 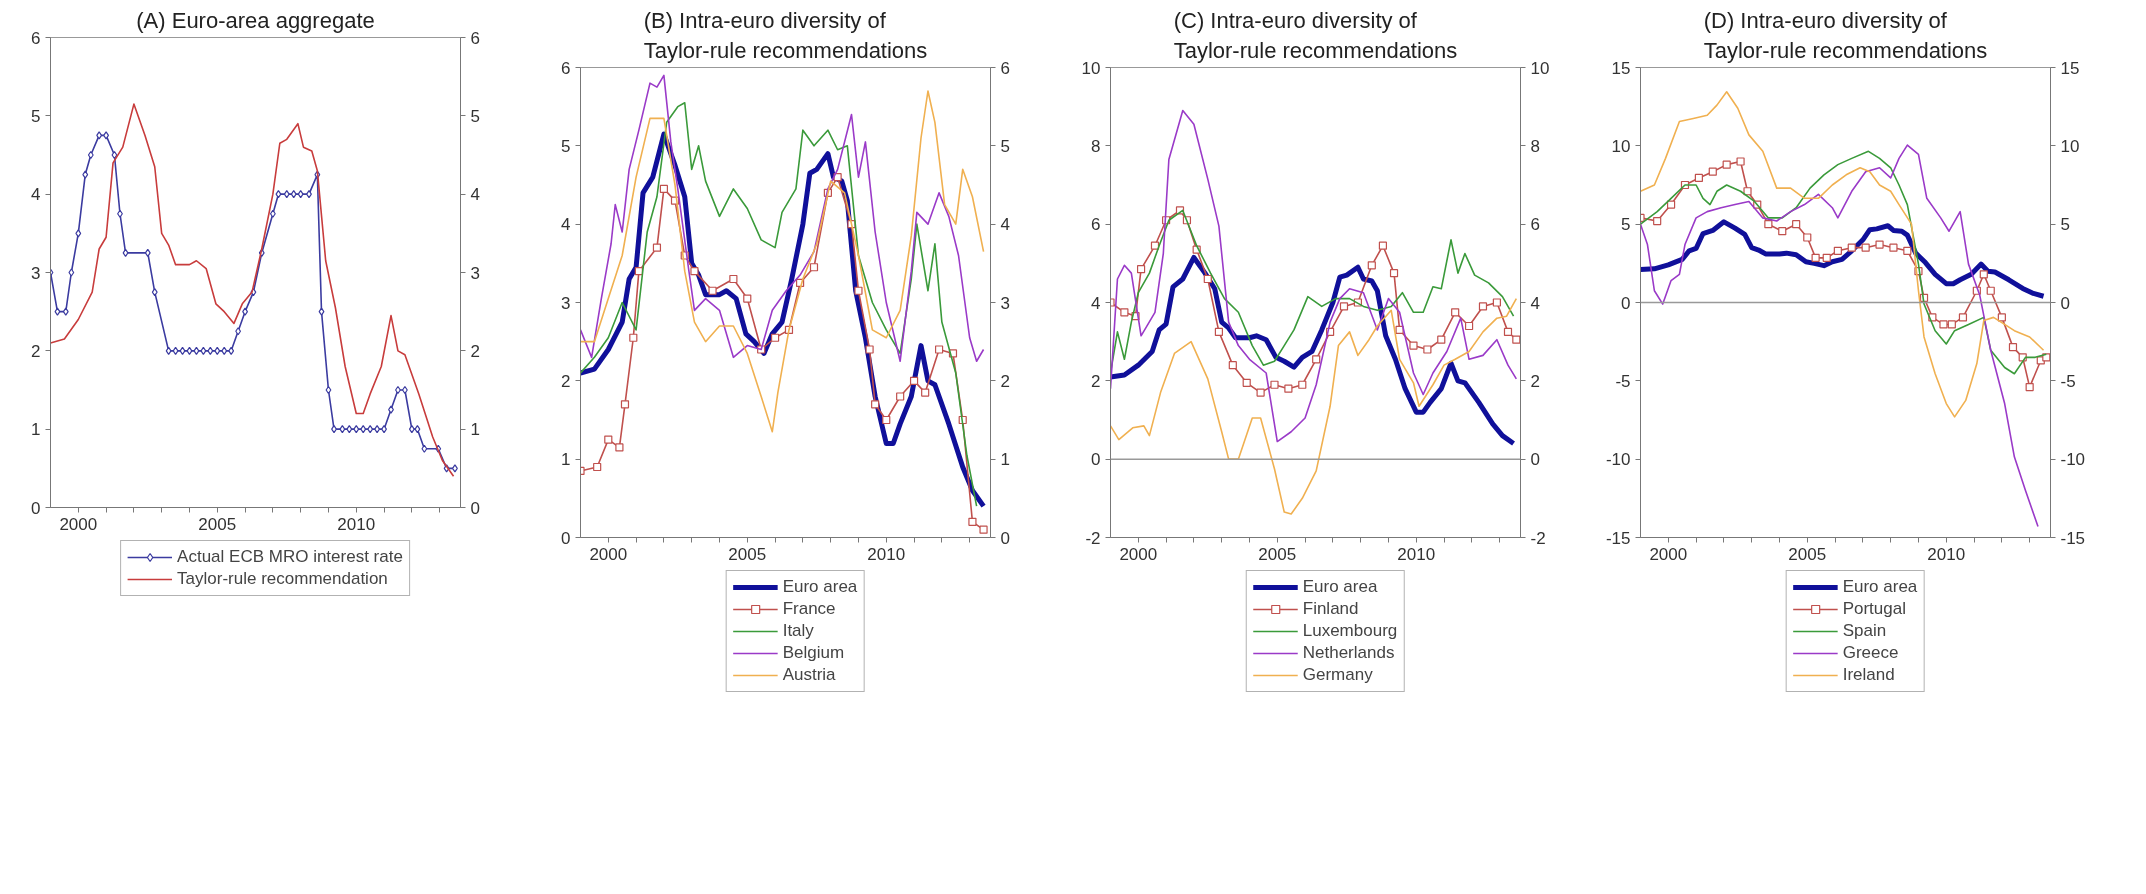 I want to click on y2-tick-label: 15, so click(x=2070, y=68).